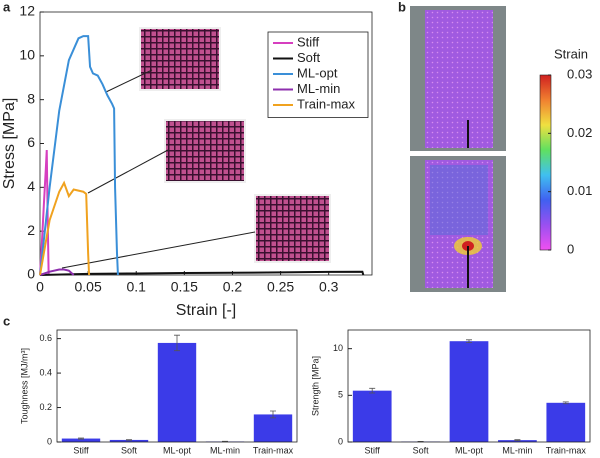 Image resolution: width=600 pixels, height=458 pixels. Describe the element at coordinates (184, 287) in the screenshot. I see `x-tick-label: 0.15` at that location.